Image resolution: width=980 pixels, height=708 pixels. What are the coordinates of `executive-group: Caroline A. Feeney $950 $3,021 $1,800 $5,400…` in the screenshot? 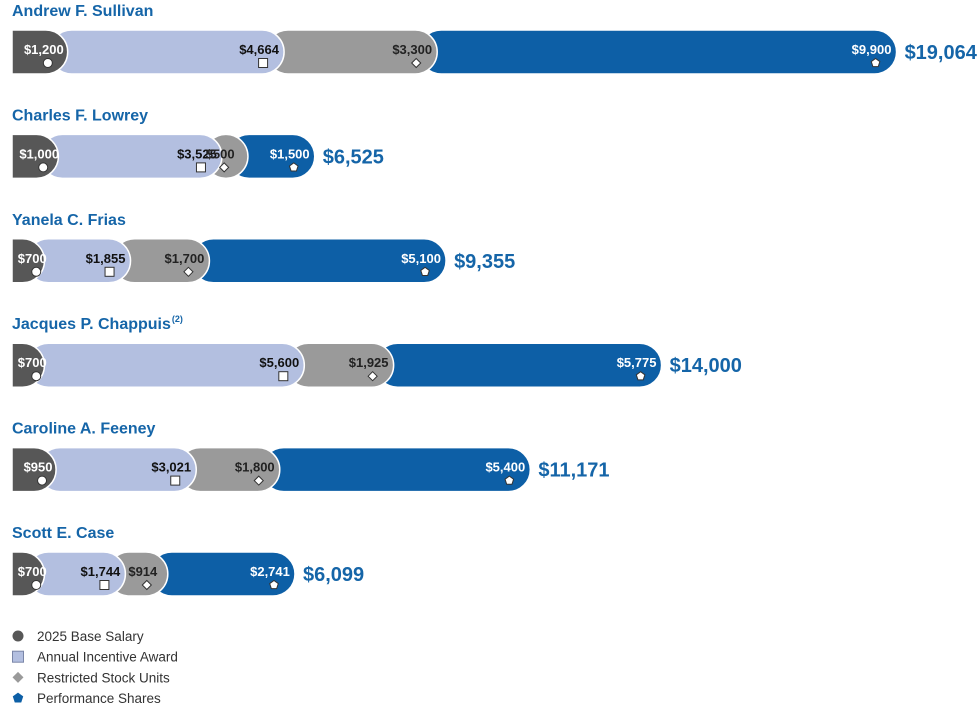 It's located at (310, 457).